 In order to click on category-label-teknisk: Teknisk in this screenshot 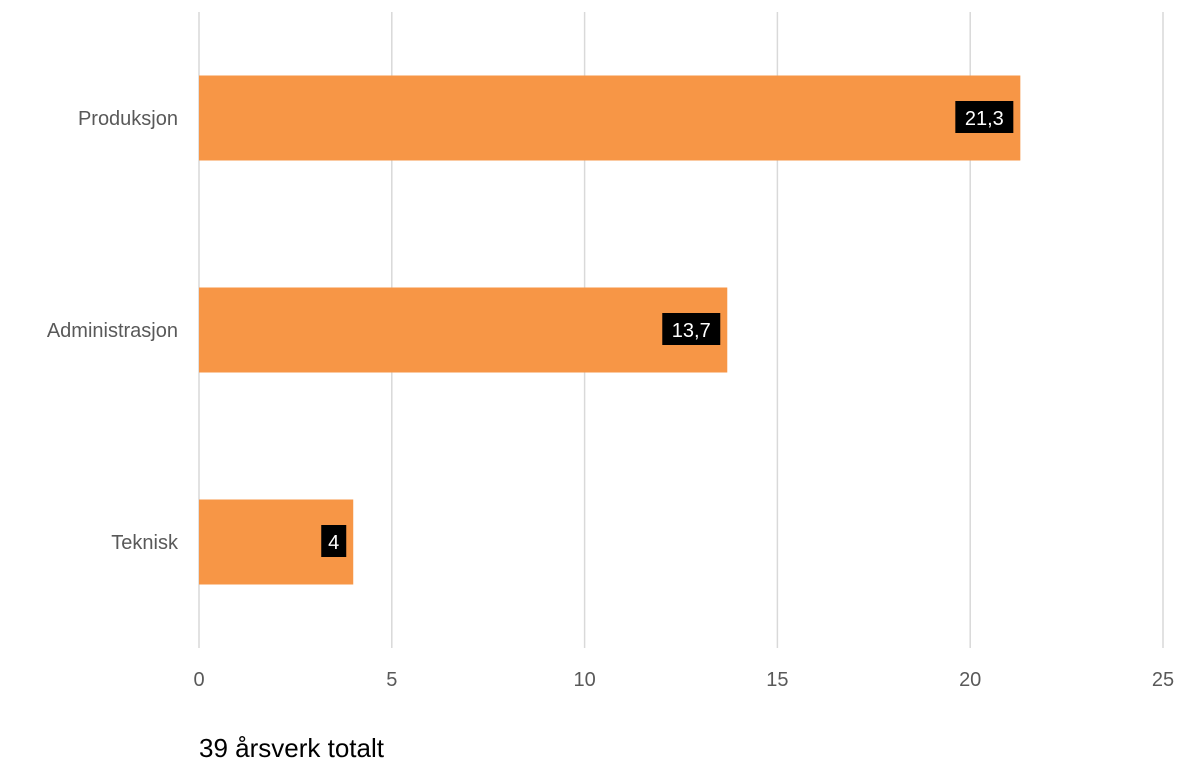, I will do `click(145, 543)`.